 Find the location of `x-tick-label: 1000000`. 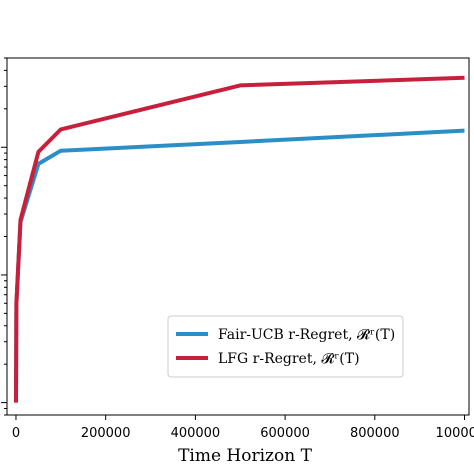

x-tick-label: 1000000 is located at coordinates (455, 433).